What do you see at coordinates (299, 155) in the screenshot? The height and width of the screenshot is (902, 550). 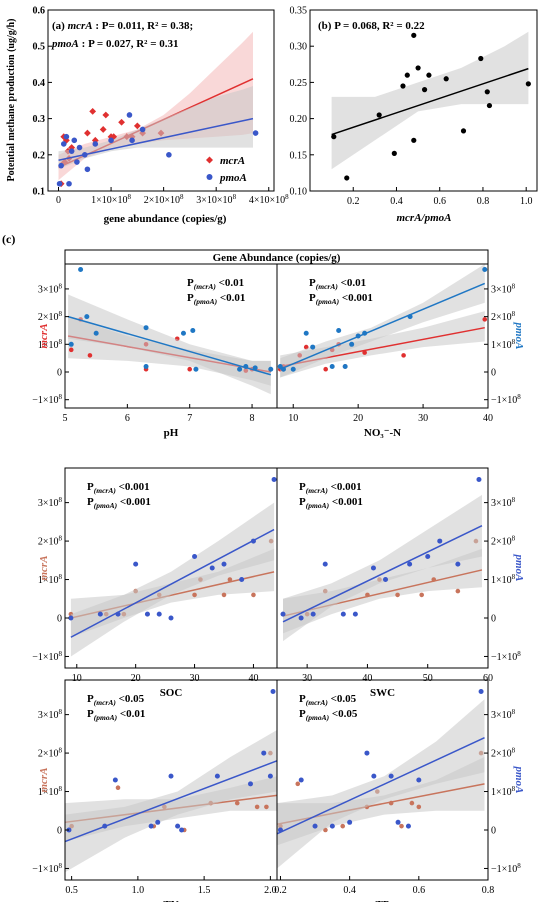 I see `y-tick-label: 0.15` at bounding box center [299, 155].